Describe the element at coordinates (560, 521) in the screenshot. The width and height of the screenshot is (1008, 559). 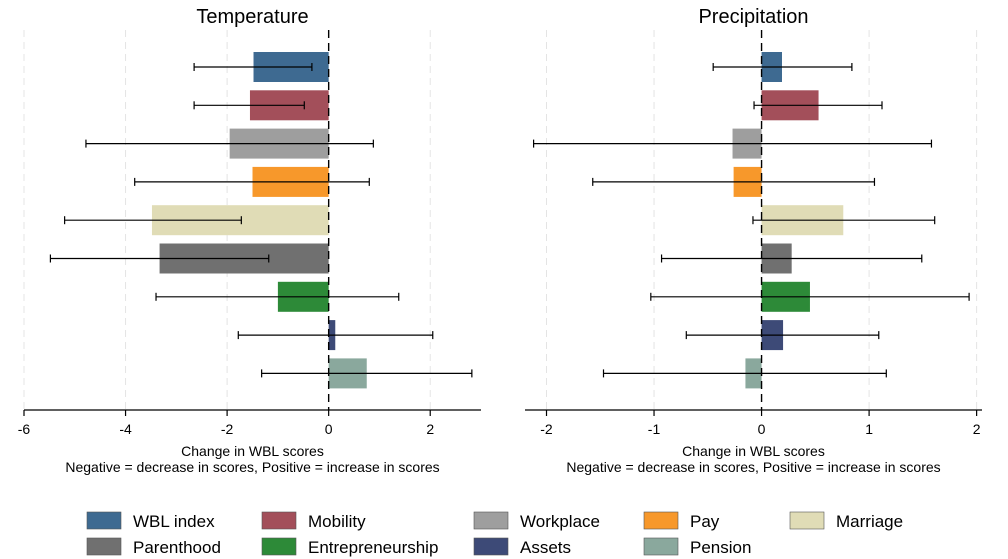
I see `legend-label: Workplace` at that location.